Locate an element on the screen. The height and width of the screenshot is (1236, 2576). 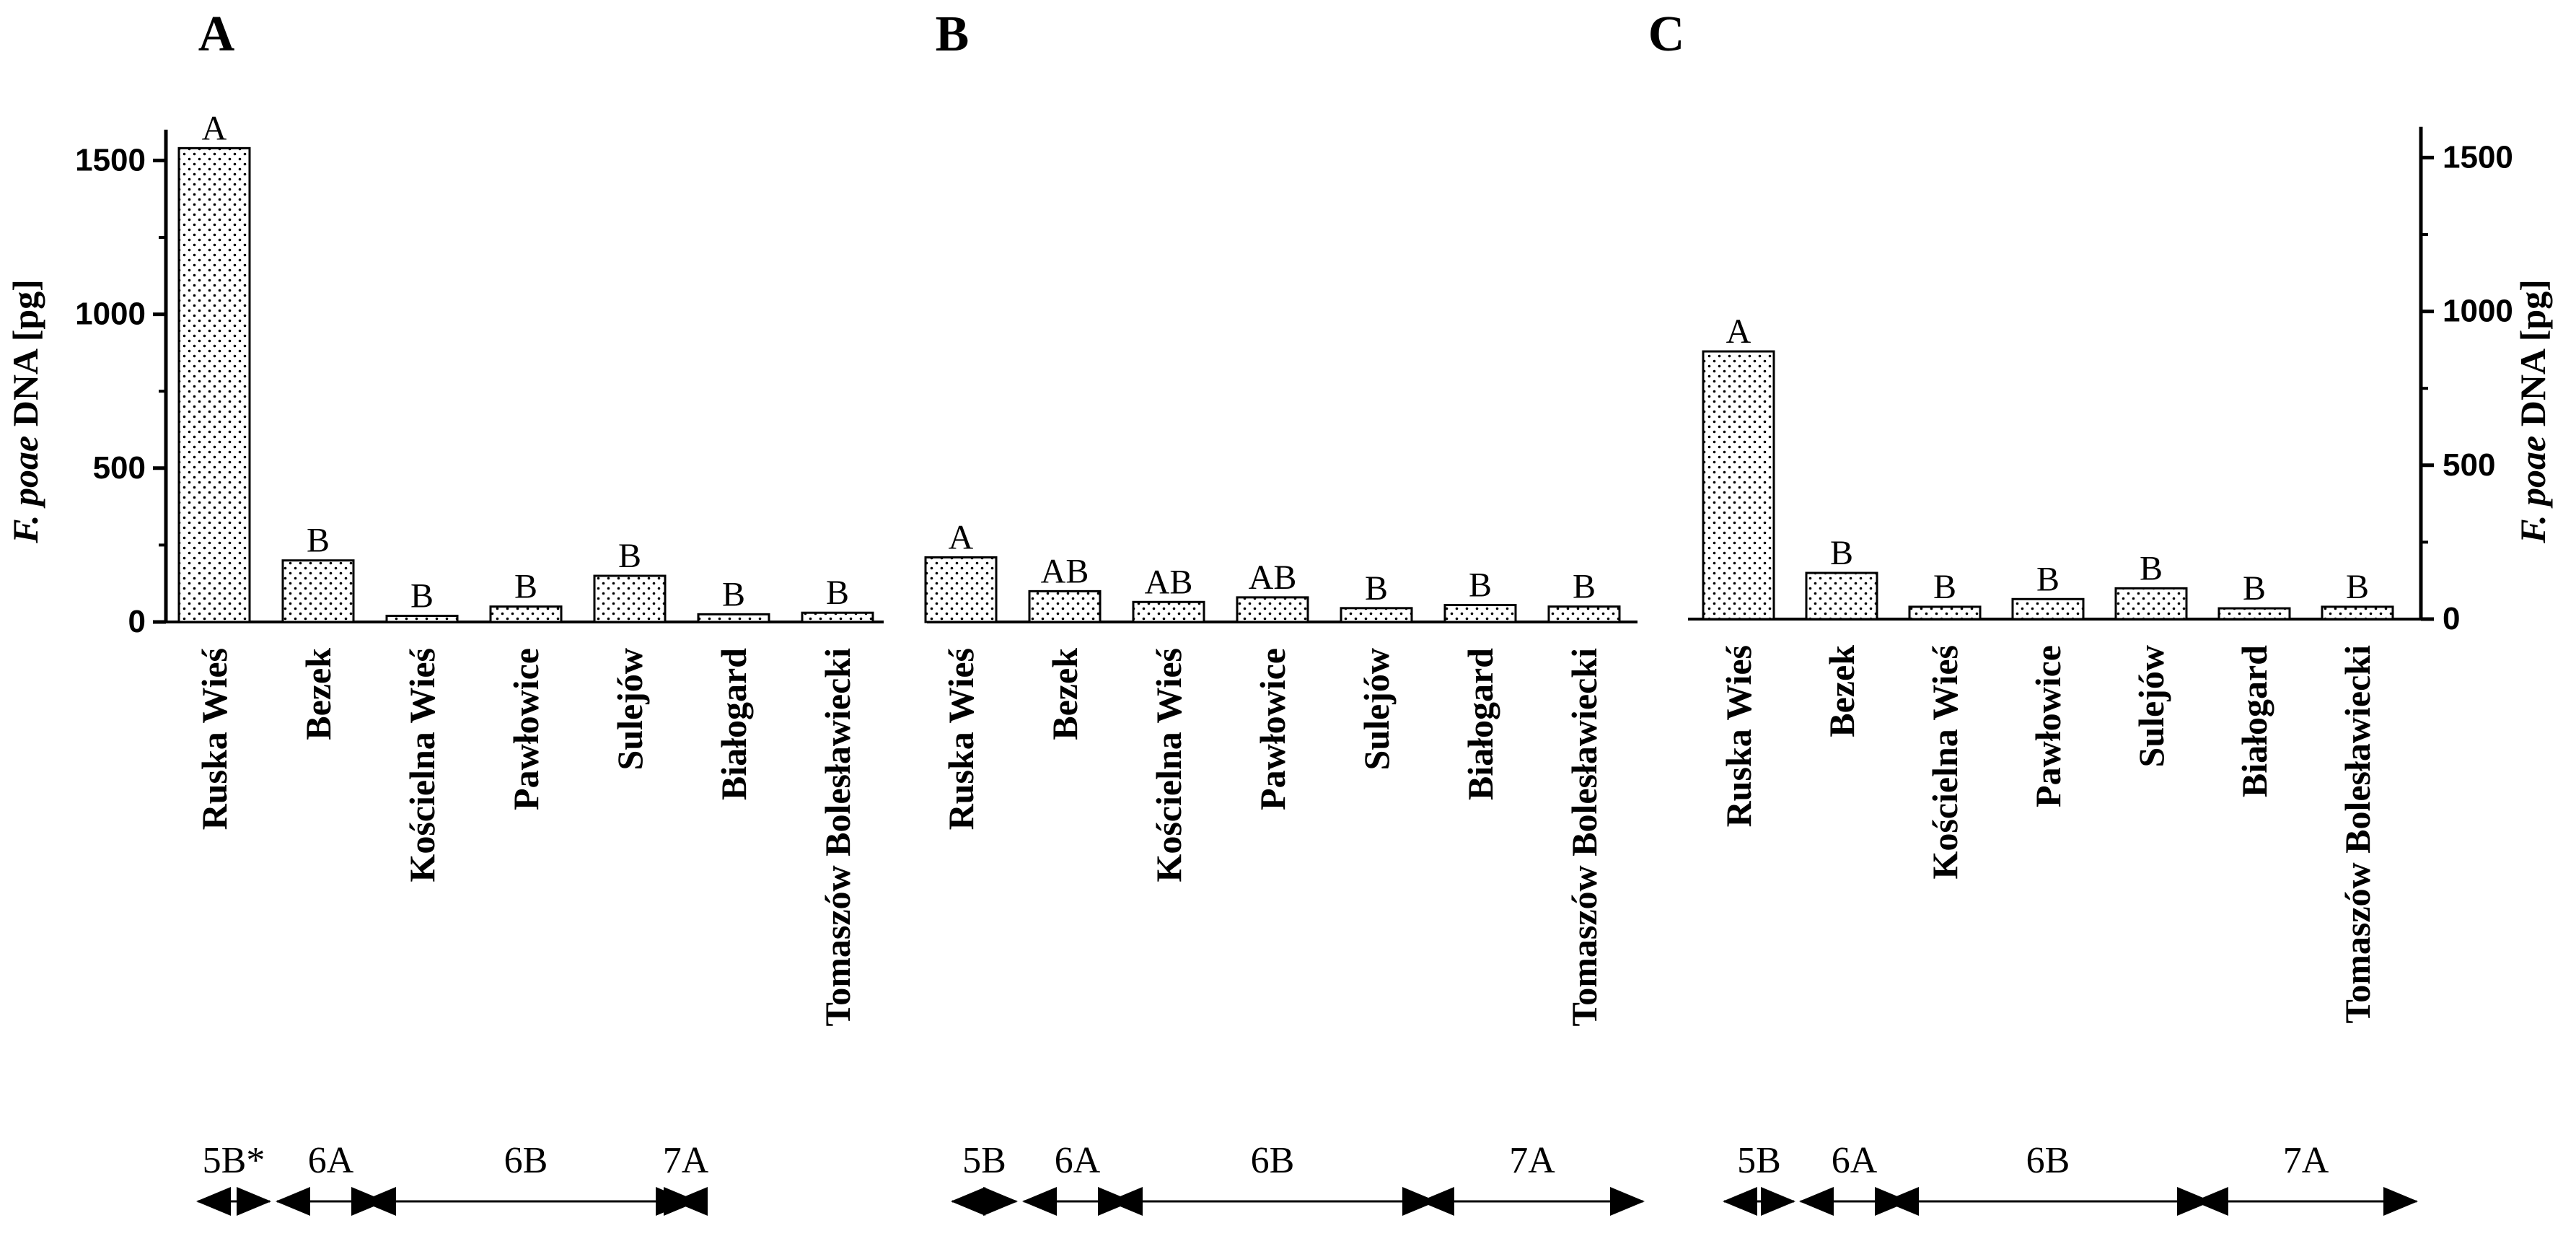
panel-label: A is located at coordinates (216, 34).